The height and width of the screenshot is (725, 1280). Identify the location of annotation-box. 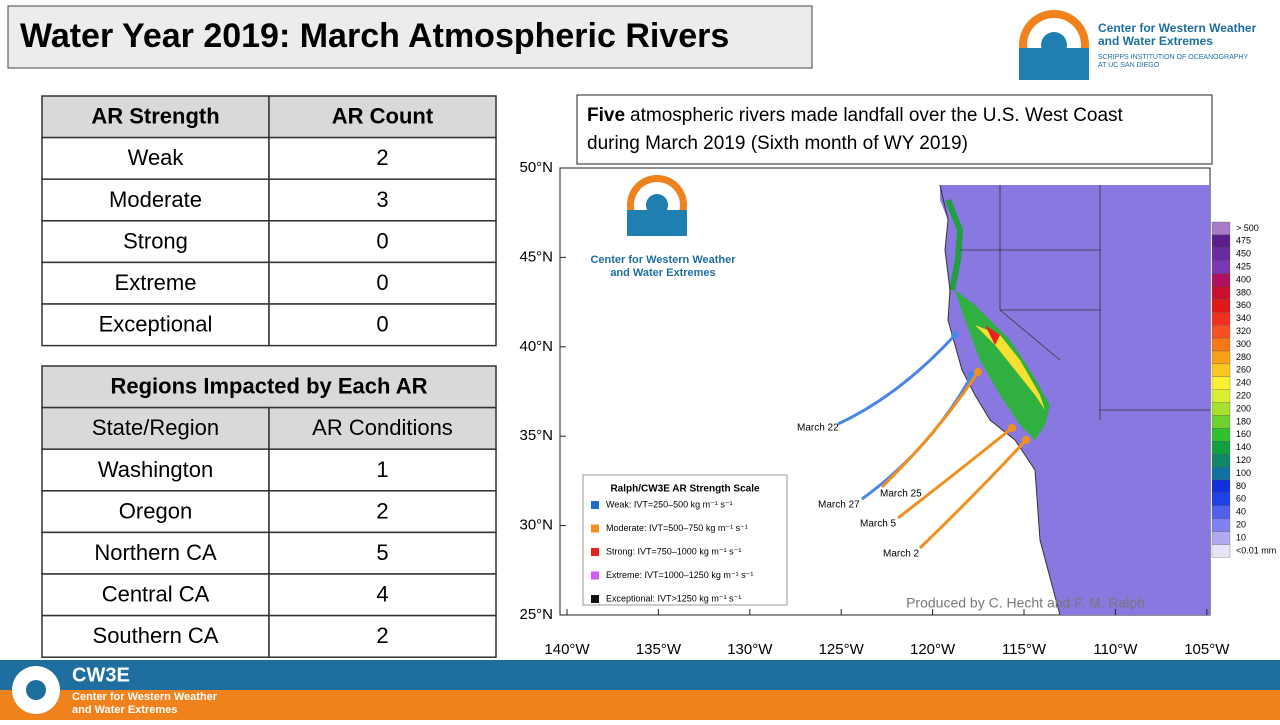
(894, 129).